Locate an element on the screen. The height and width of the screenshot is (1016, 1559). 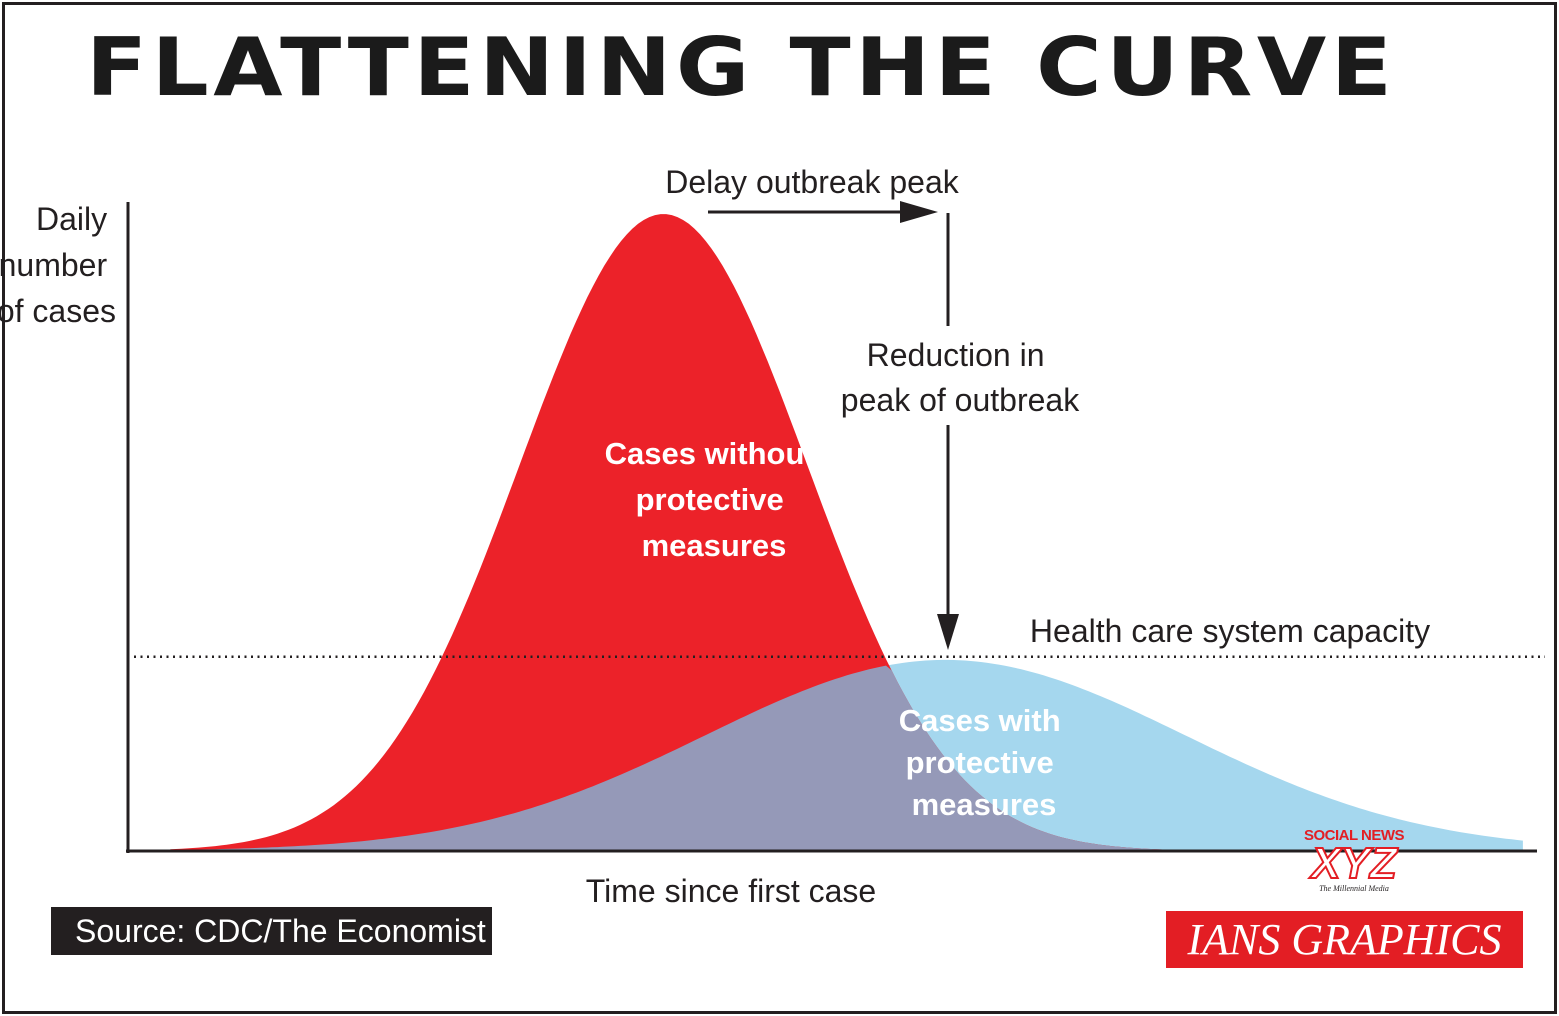
page-title: FLATTENING THE CURVE is located at coordinates (741, 67).